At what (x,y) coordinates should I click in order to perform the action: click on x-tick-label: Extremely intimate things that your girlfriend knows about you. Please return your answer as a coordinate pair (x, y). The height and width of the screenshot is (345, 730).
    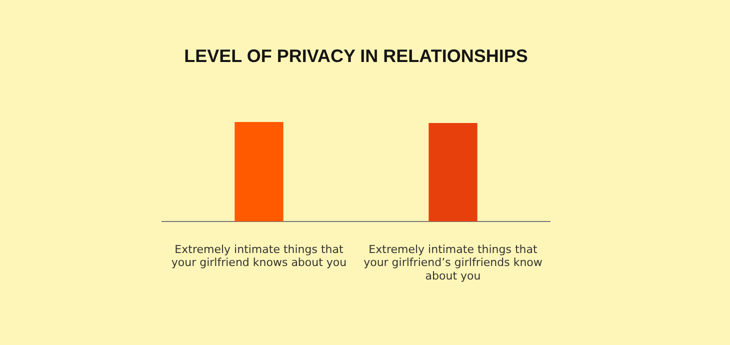
    Looking at the image, I should click on (259, 256).